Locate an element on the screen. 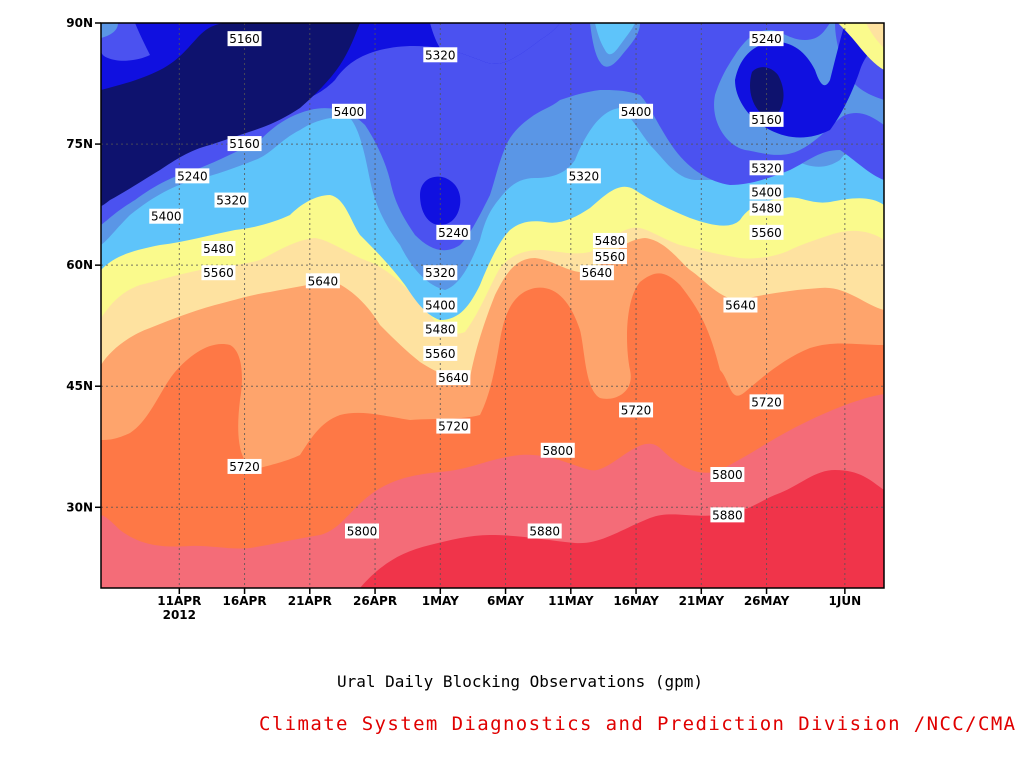  band-5240-5320-inner is located at coordinates (125, 42).